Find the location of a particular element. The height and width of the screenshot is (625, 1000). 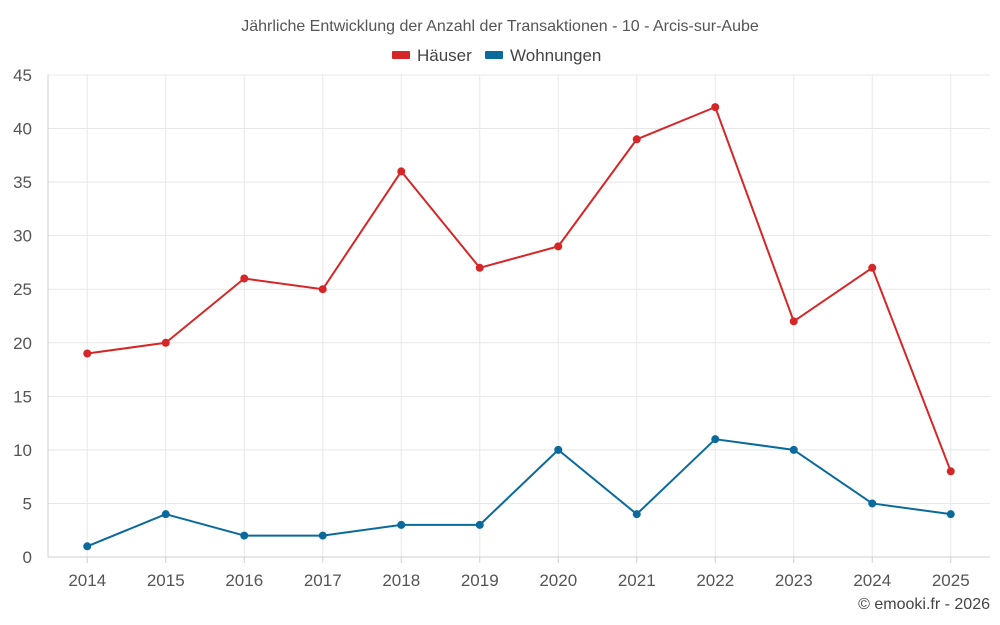

y-tick-label: 30 is located at coordinates (22, 236).